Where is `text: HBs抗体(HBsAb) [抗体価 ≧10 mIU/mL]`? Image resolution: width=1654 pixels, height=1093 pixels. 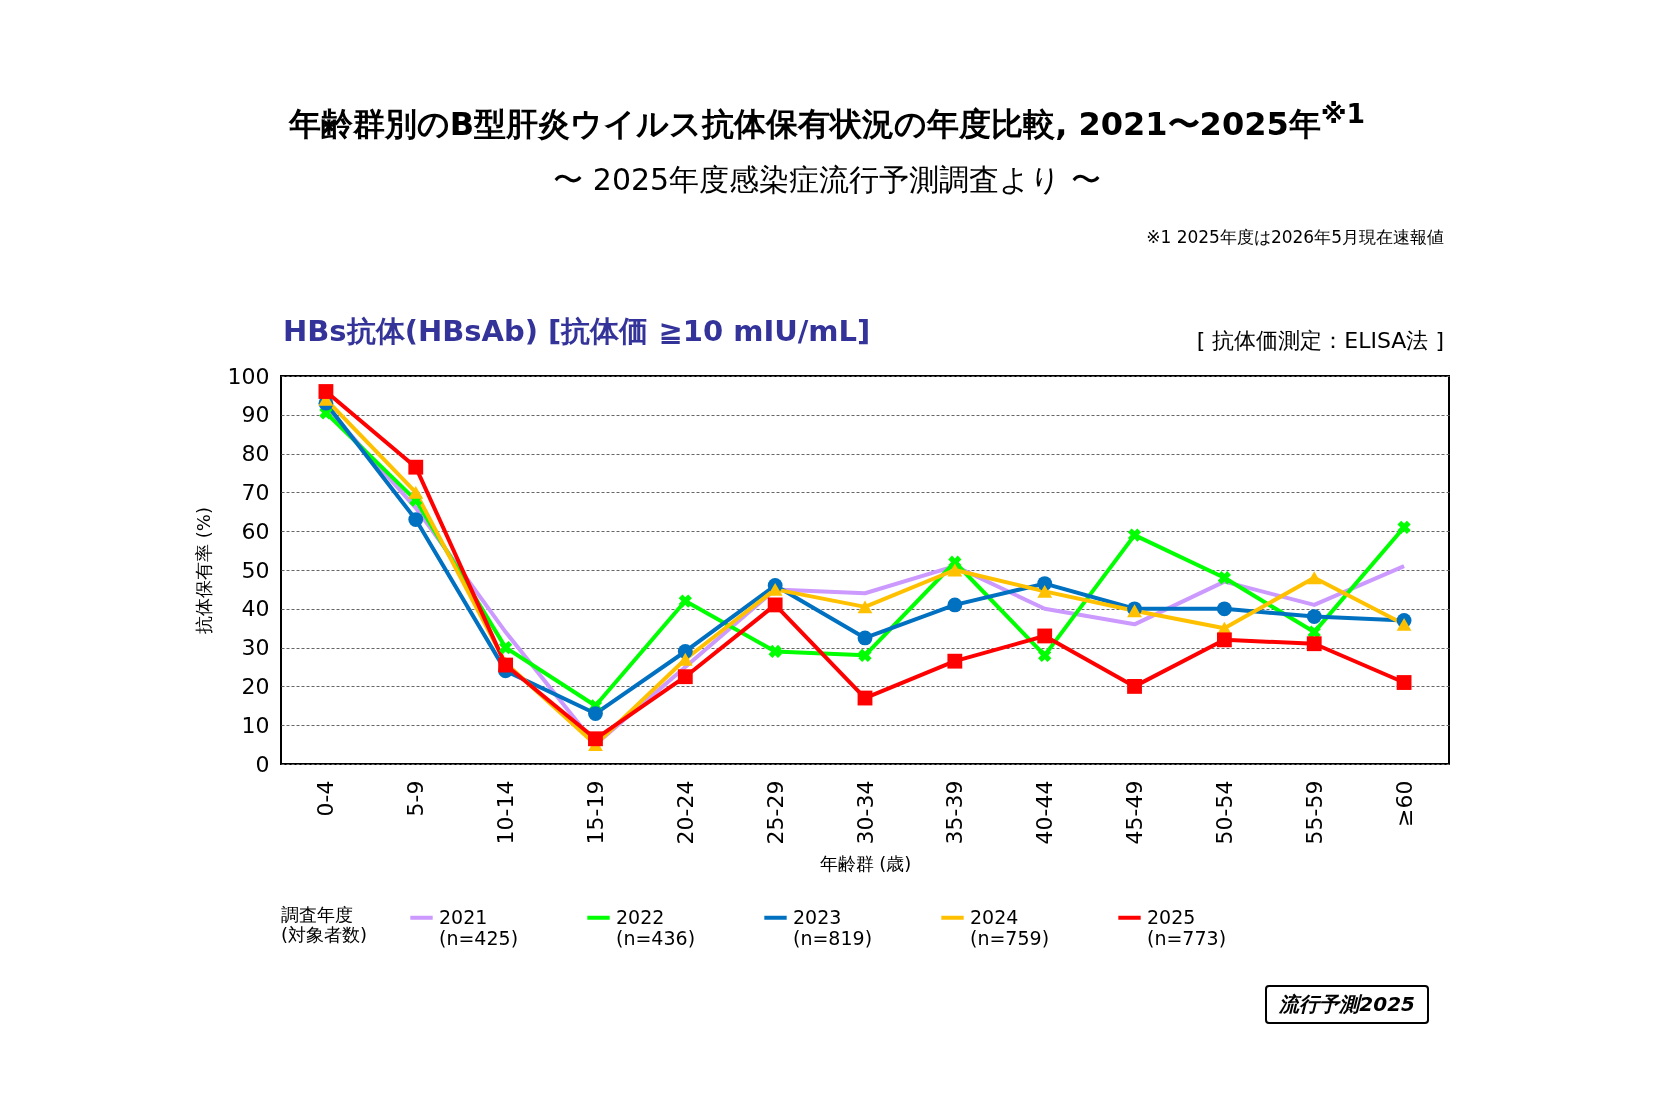
text: HBs抗体(HBsAb) [抗体価 ≧10 mIU/mL] is located at coordinates (577, 331).